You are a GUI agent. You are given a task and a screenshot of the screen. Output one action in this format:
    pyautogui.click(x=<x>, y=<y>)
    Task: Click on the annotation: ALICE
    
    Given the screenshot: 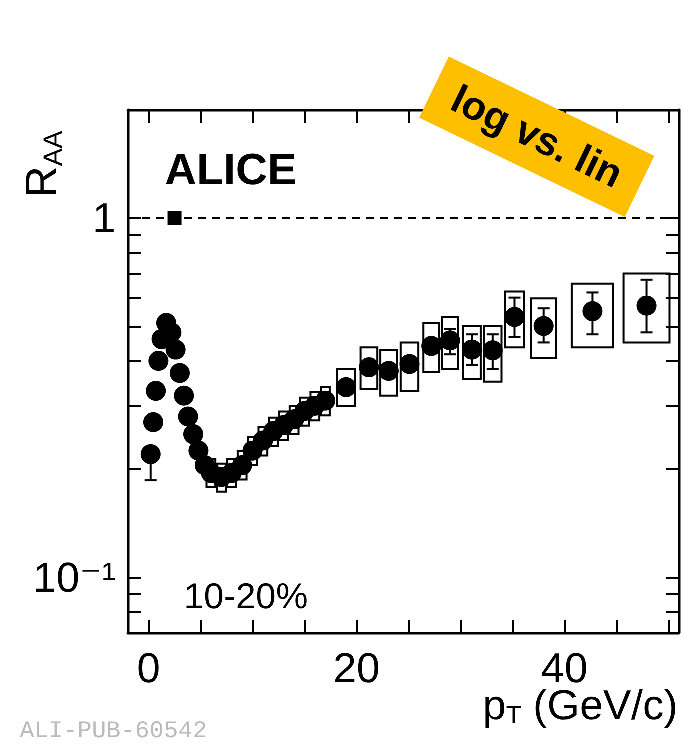 What is the action you would take?
    pyautogui.click(x=231, y=170)
    